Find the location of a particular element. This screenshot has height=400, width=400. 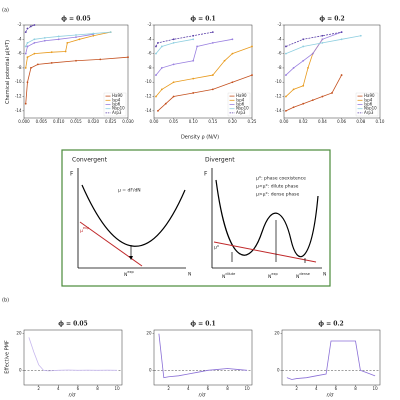

chart: ϕ = 0.05 2 4 6 8 10 0 20 is located at coordinates (69, 356).